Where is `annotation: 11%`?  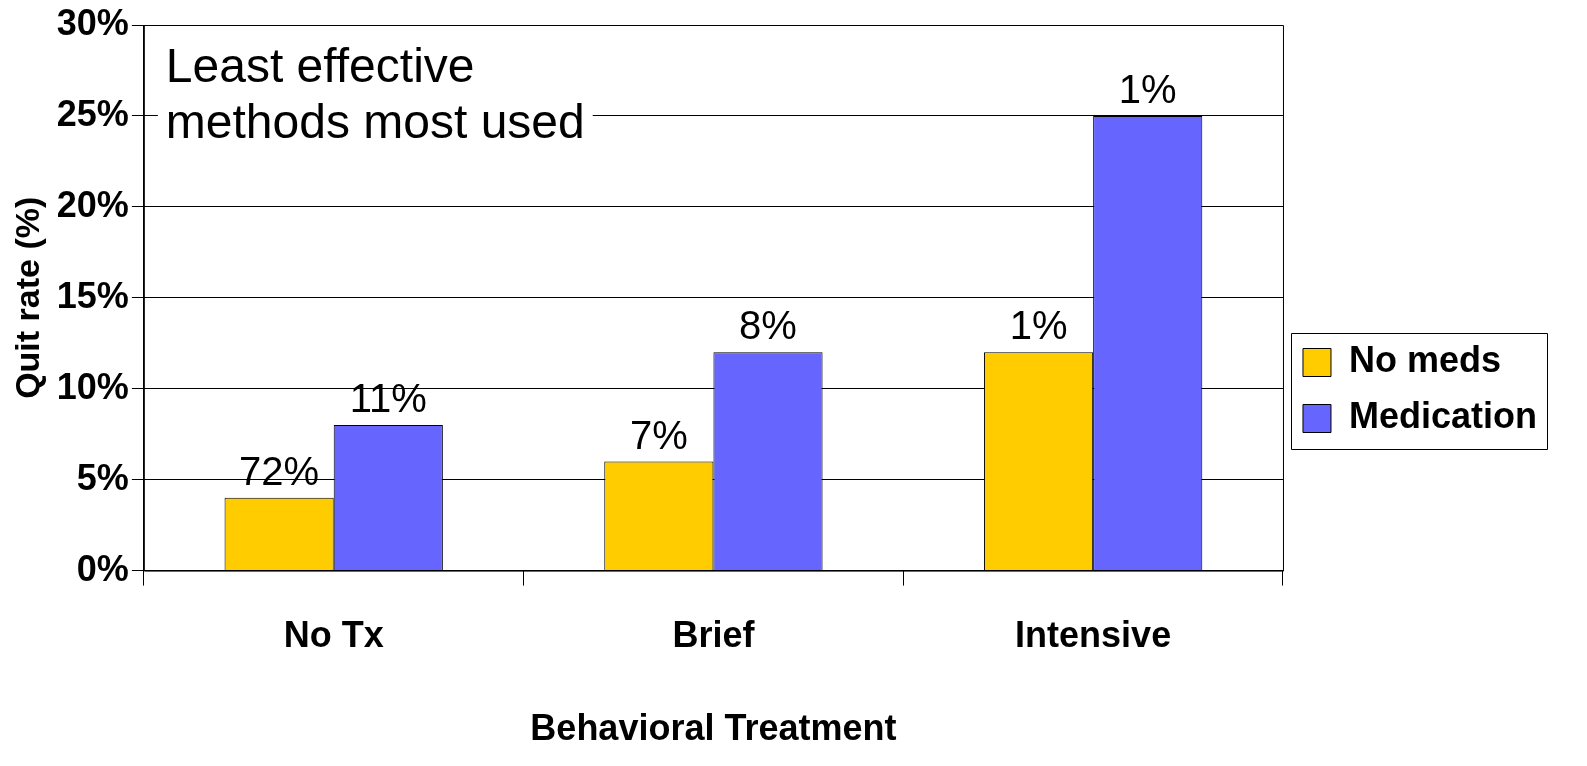 annotation: 11% is located at coordinates (388, 398).